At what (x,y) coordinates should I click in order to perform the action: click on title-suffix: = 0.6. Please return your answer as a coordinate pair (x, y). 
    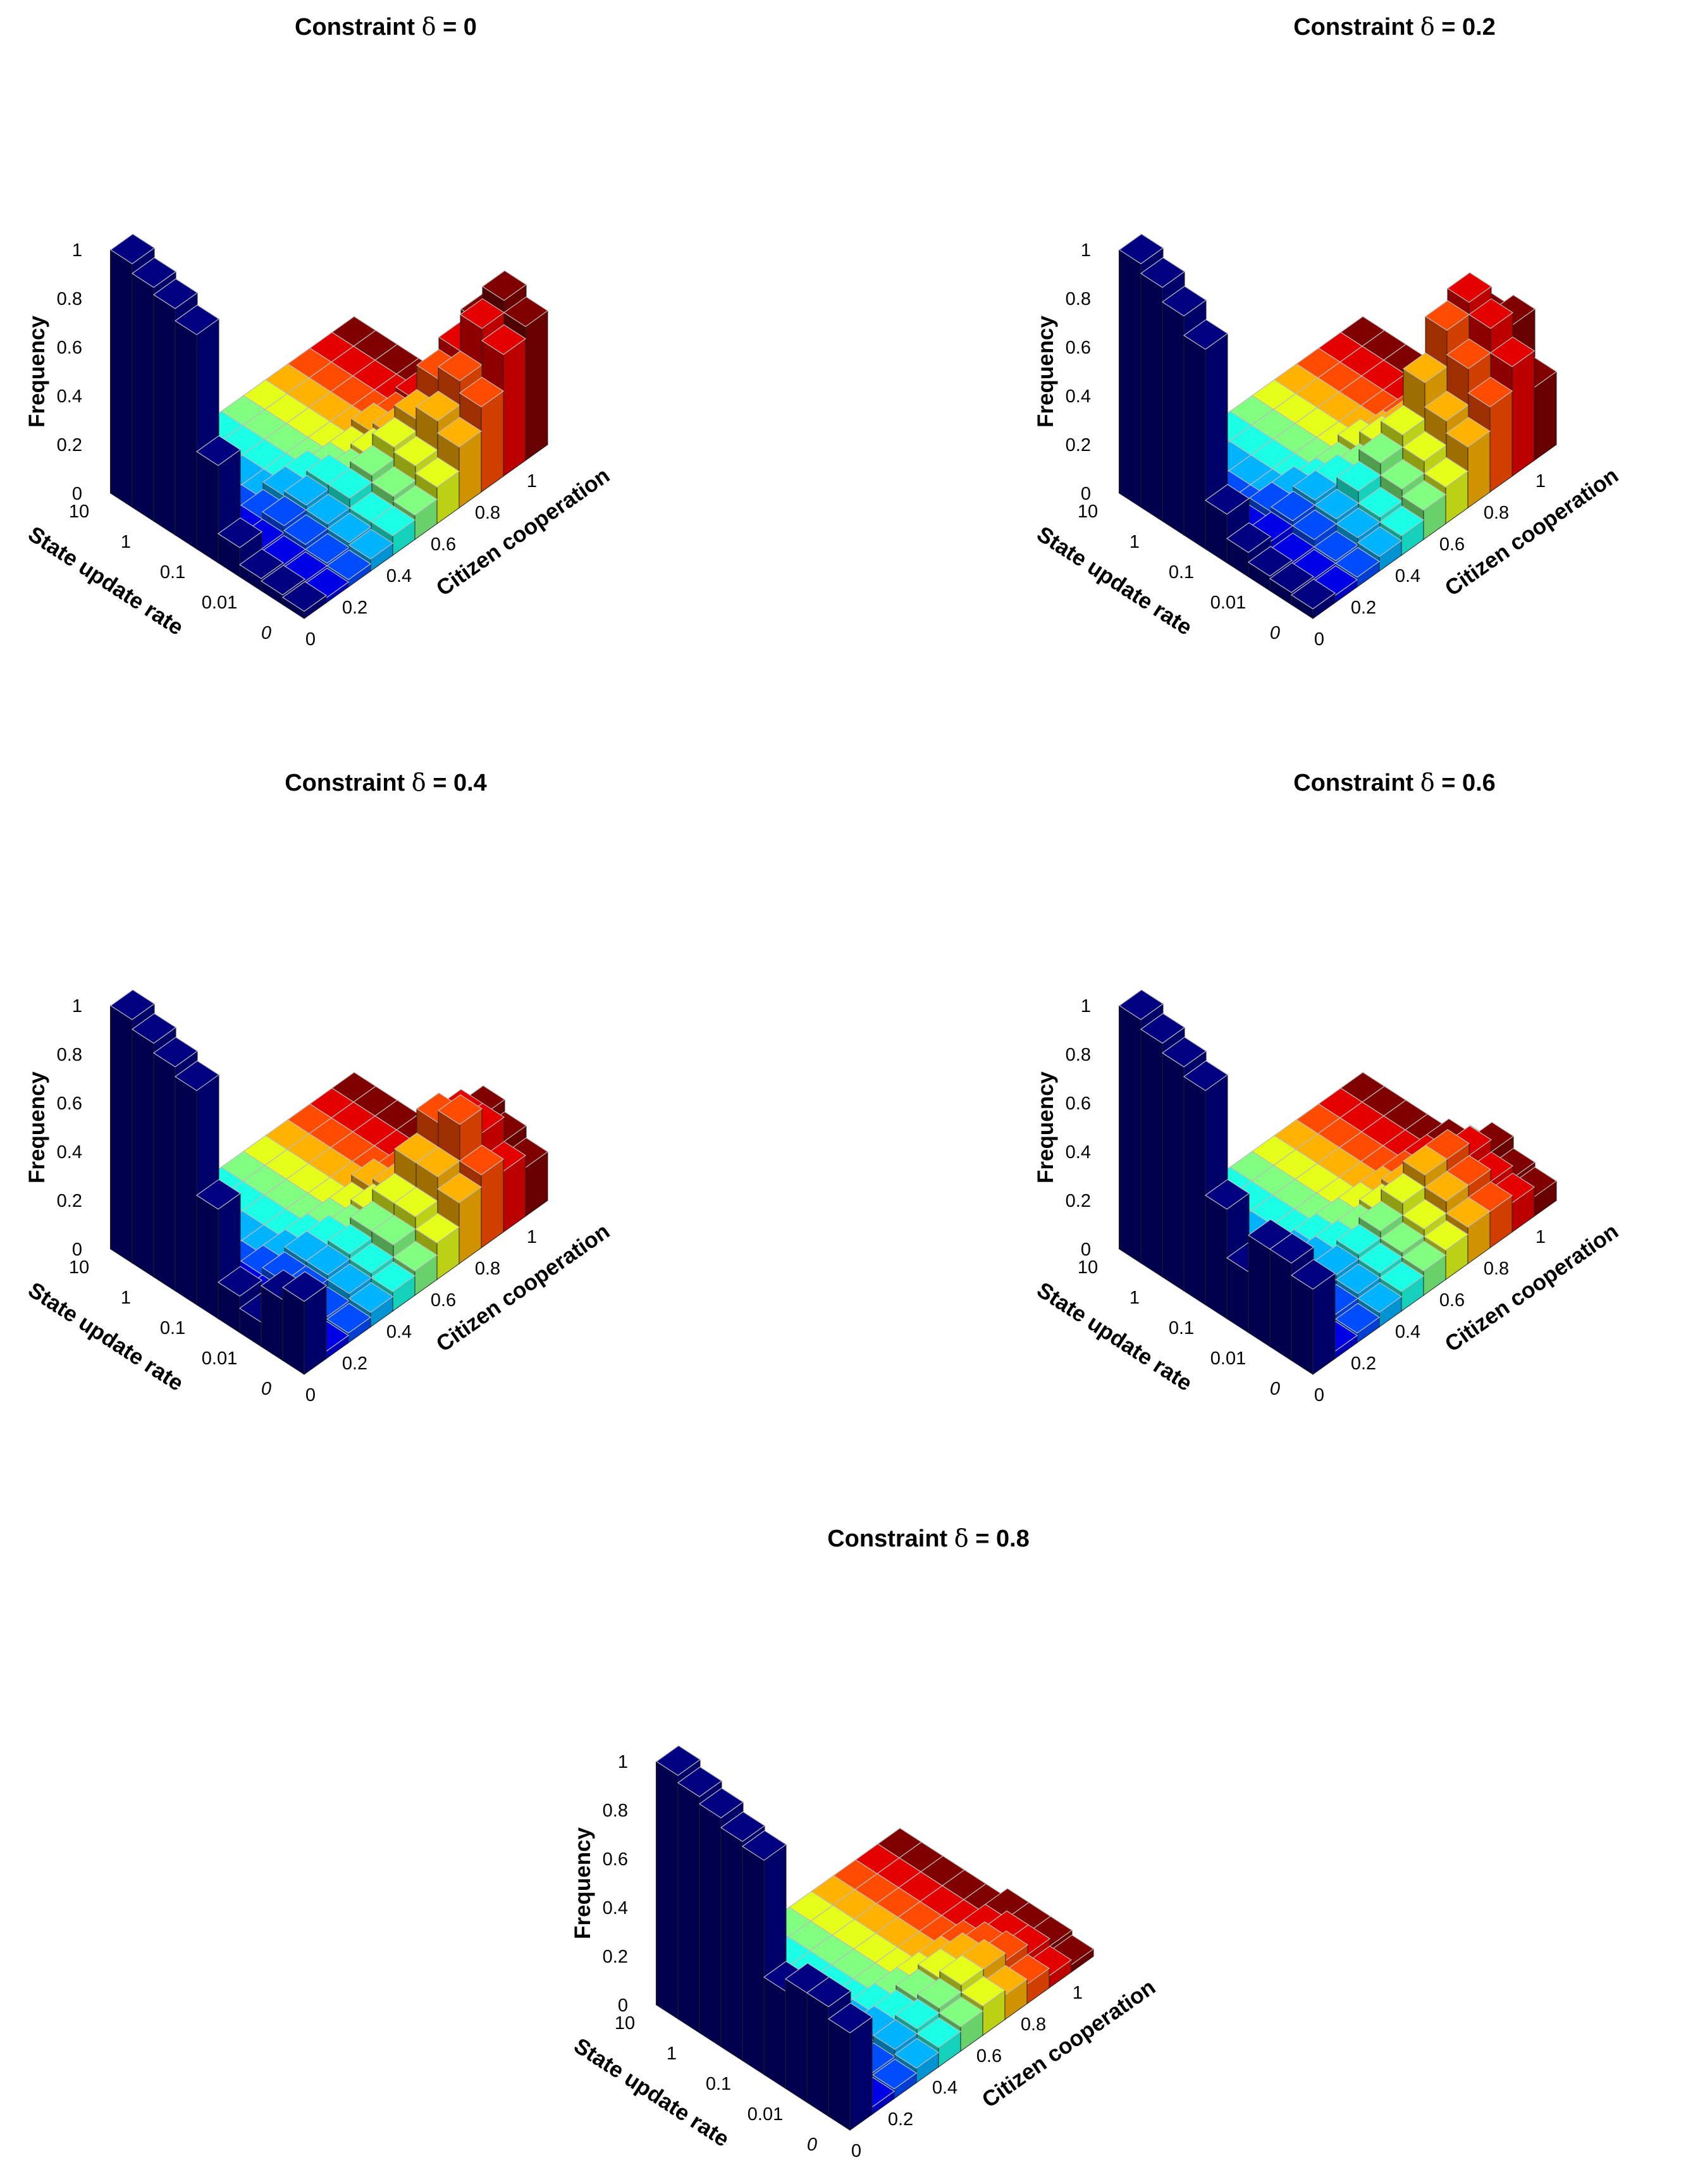
    Looking at the image, I should click on (1468, 783).